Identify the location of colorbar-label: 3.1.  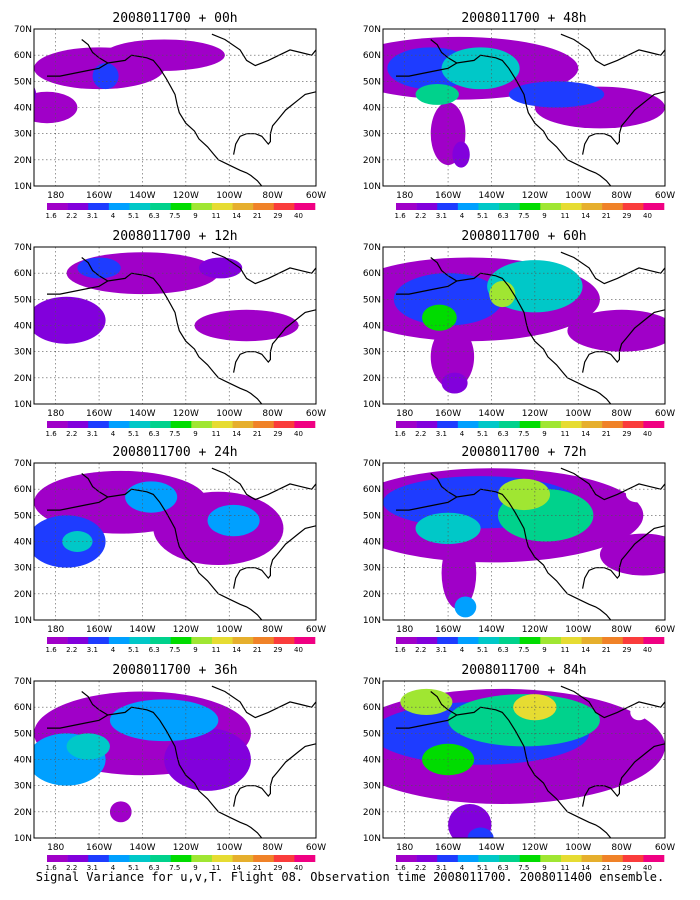
(441, 216).